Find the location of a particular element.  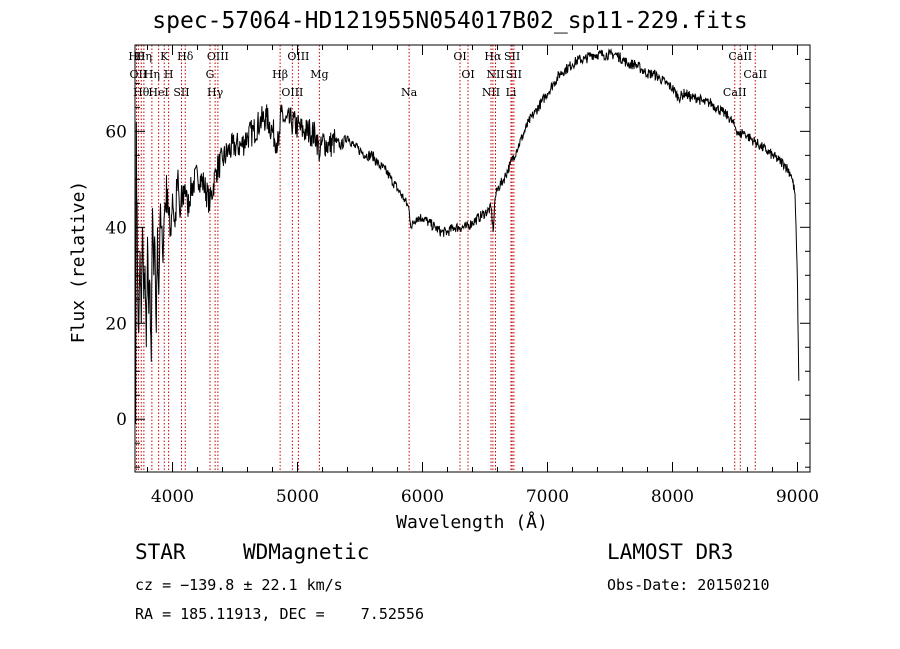

line-marker-label: K is located at coordinates (164, 56).